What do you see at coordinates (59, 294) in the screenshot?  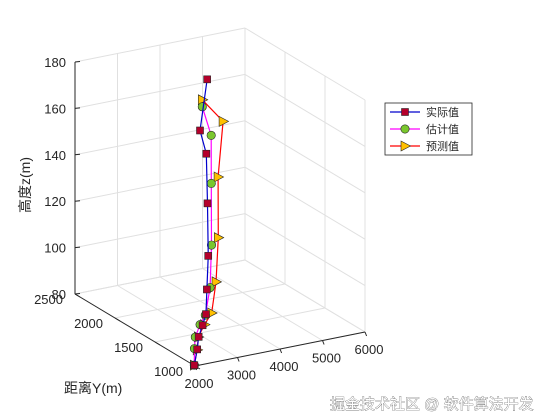 I see `z-tick-label: 80` at bounding box center [59, 294].